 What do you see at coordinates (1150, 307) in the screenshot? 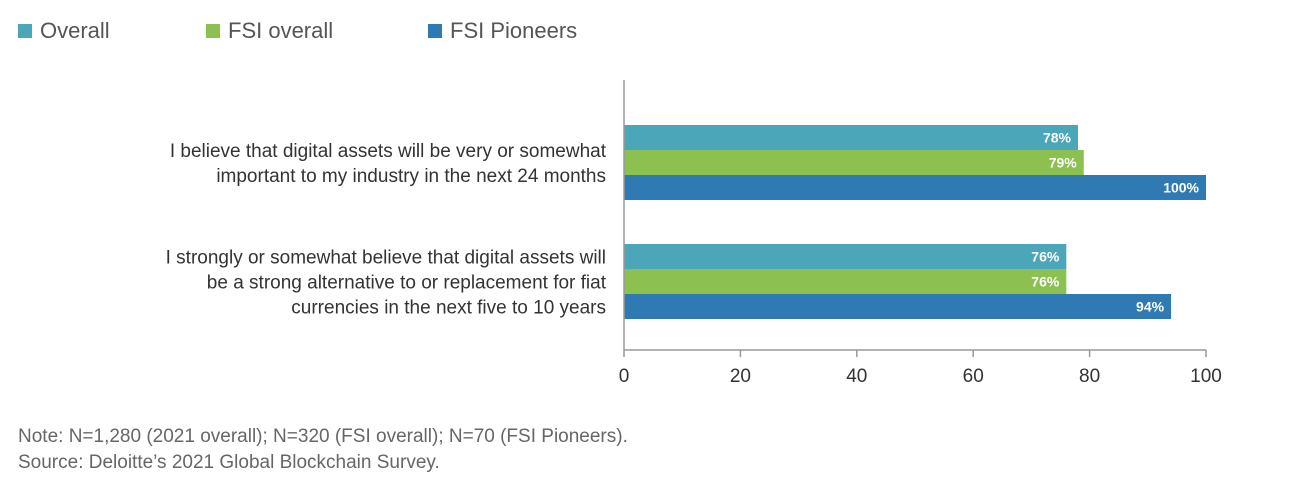
I see `data-label-2-3: 94%` at bounding box center [1150, 307].